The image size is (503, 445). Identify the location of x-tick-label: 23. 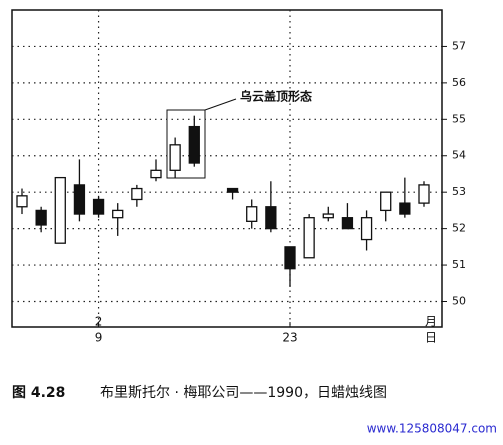
(289, 338).